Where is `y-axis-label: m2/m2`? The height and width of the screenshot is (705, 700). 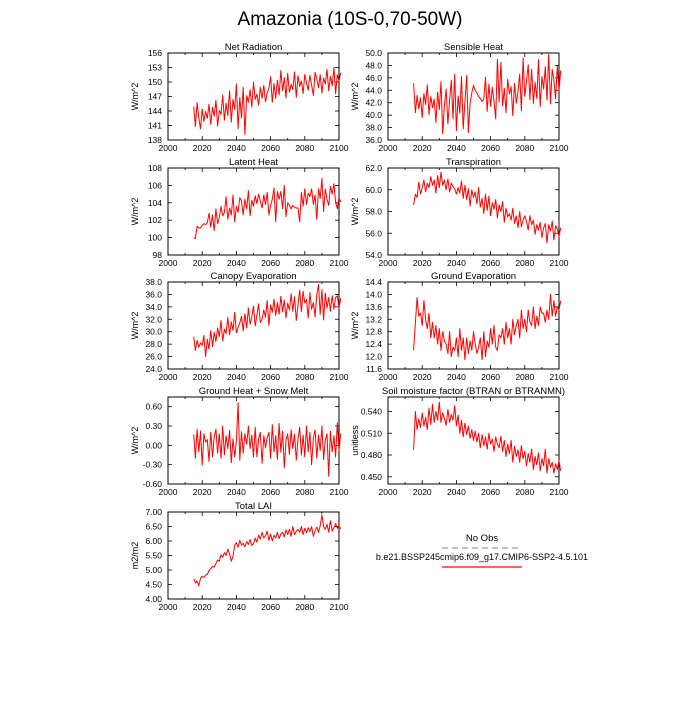
y-axis-label: m2/m2 is located at coordinates (135, 556).